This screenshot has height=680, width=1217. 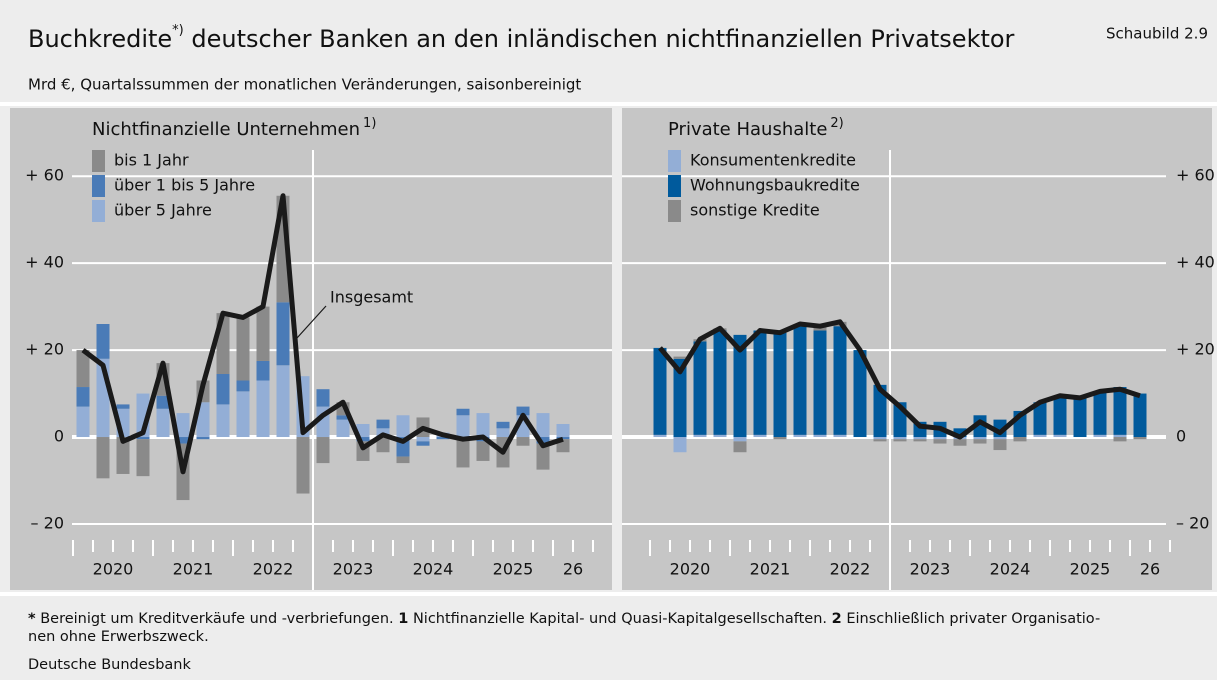 I want to click on legend-label: Wohnungsbaukredite, so click(x=775, y=185).